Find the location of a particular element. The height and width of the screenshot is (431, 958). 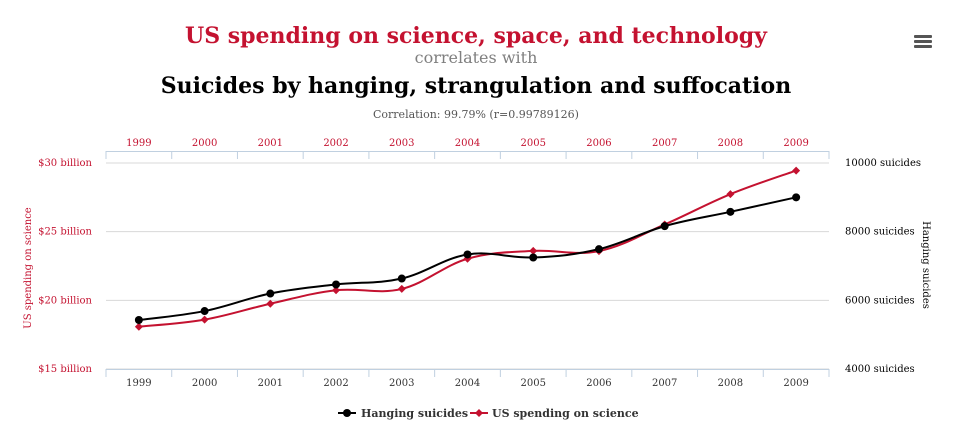

y-left-tick-label: $20 billion is located at coordinates (65, 300).